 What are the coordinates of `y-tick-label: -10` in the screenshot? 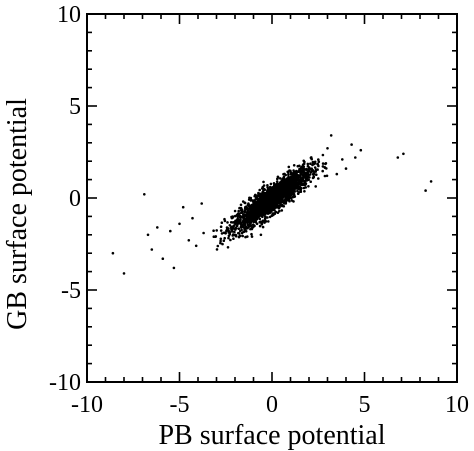 It's located at (65, 383).